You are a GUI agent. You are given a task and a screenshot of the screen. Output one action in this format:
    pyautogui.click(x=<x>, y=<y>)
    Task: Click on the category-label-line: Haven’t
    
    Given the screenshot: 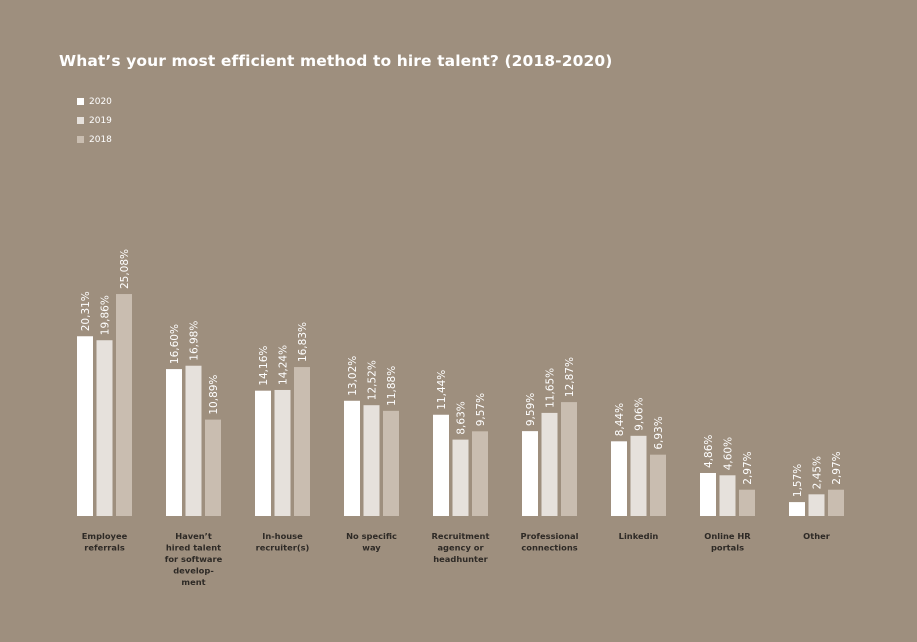 What is the action you would take?
    pyautogui.click(x=193, y=536)
    